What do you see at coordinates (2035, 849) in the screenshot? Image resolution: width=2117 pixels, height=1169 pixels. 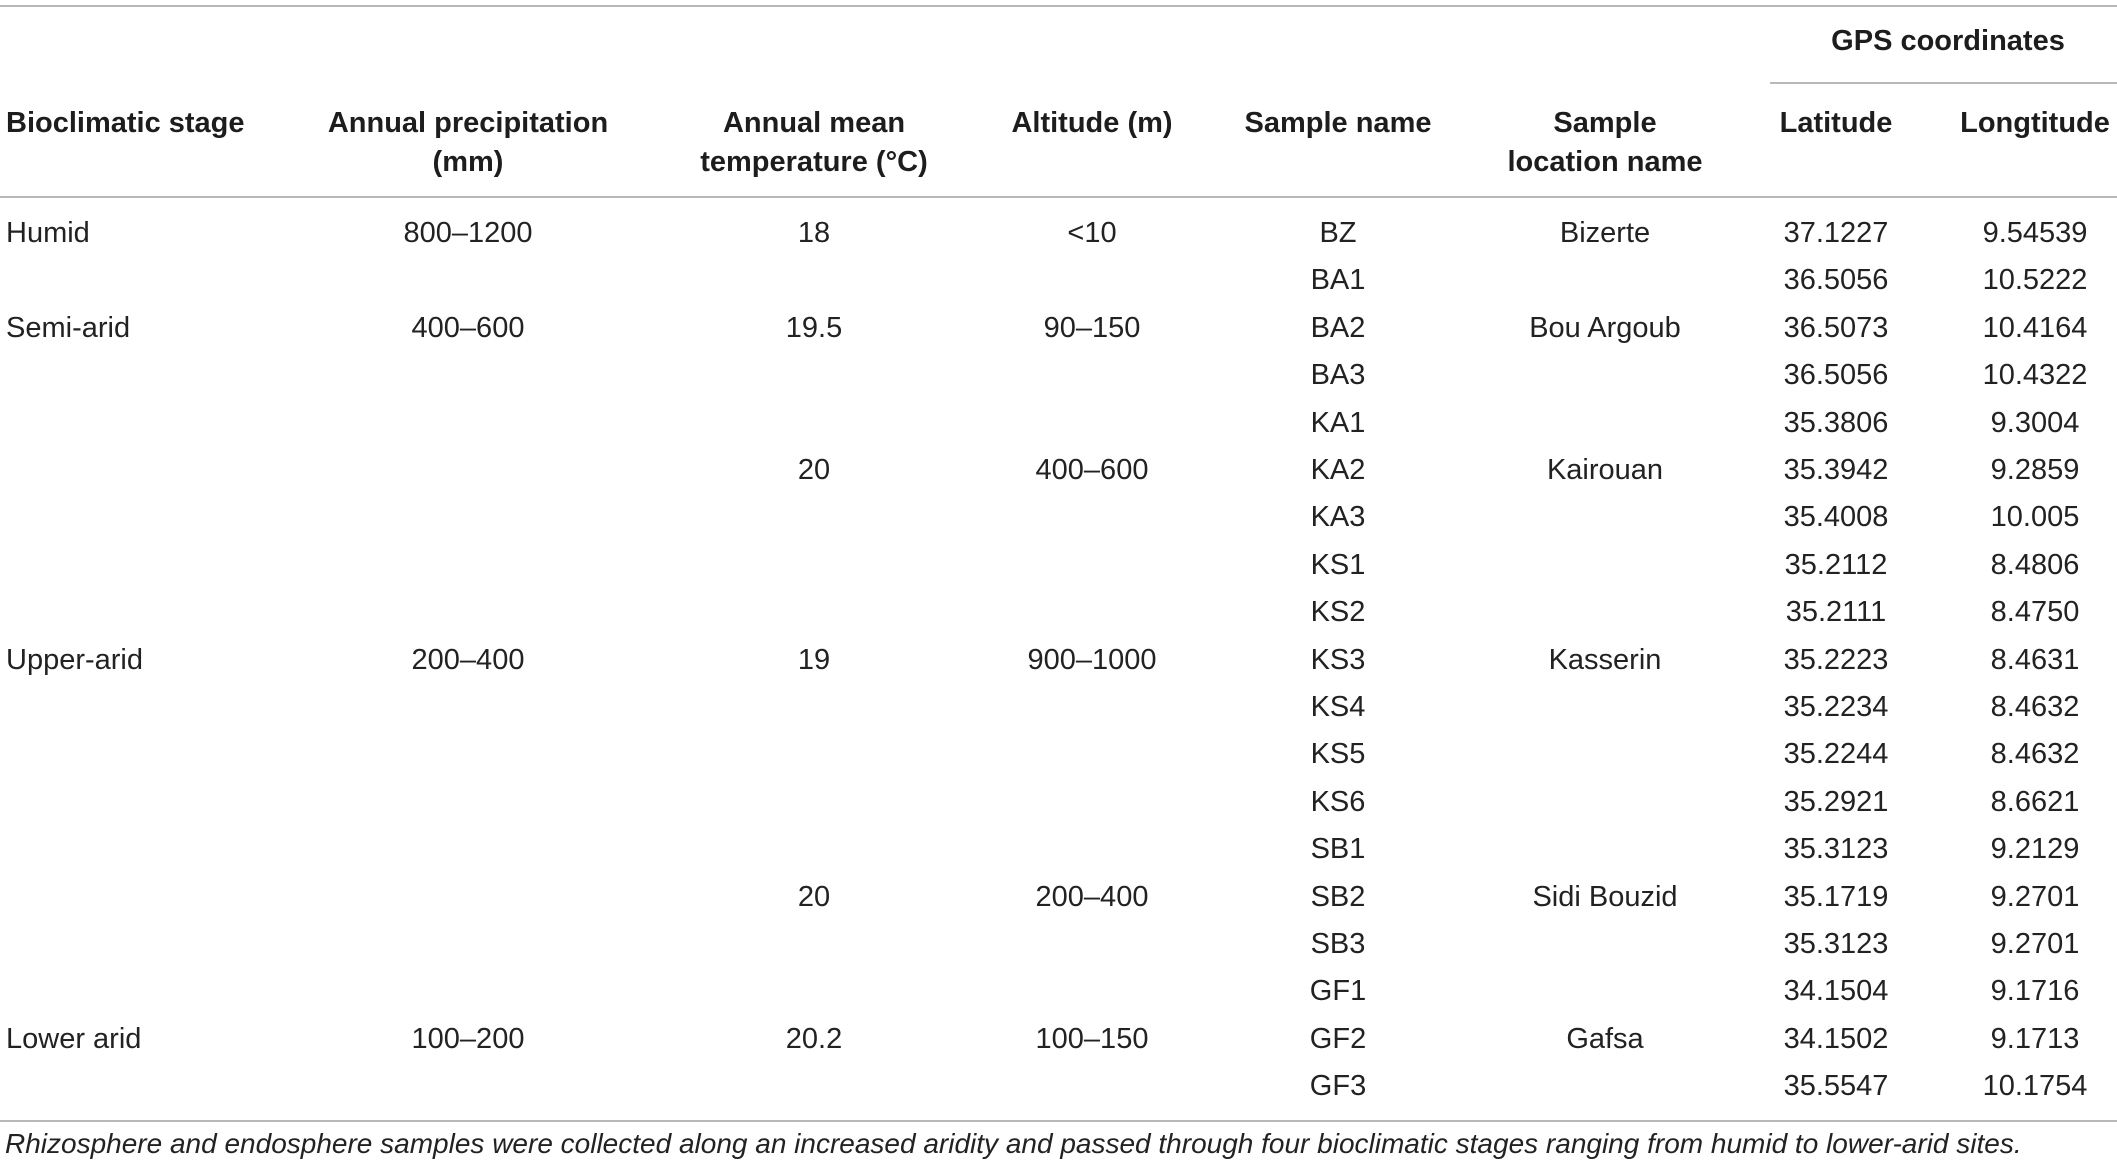 I see `longitude-cell: 9.2129` at bounding box center [2035, 849].